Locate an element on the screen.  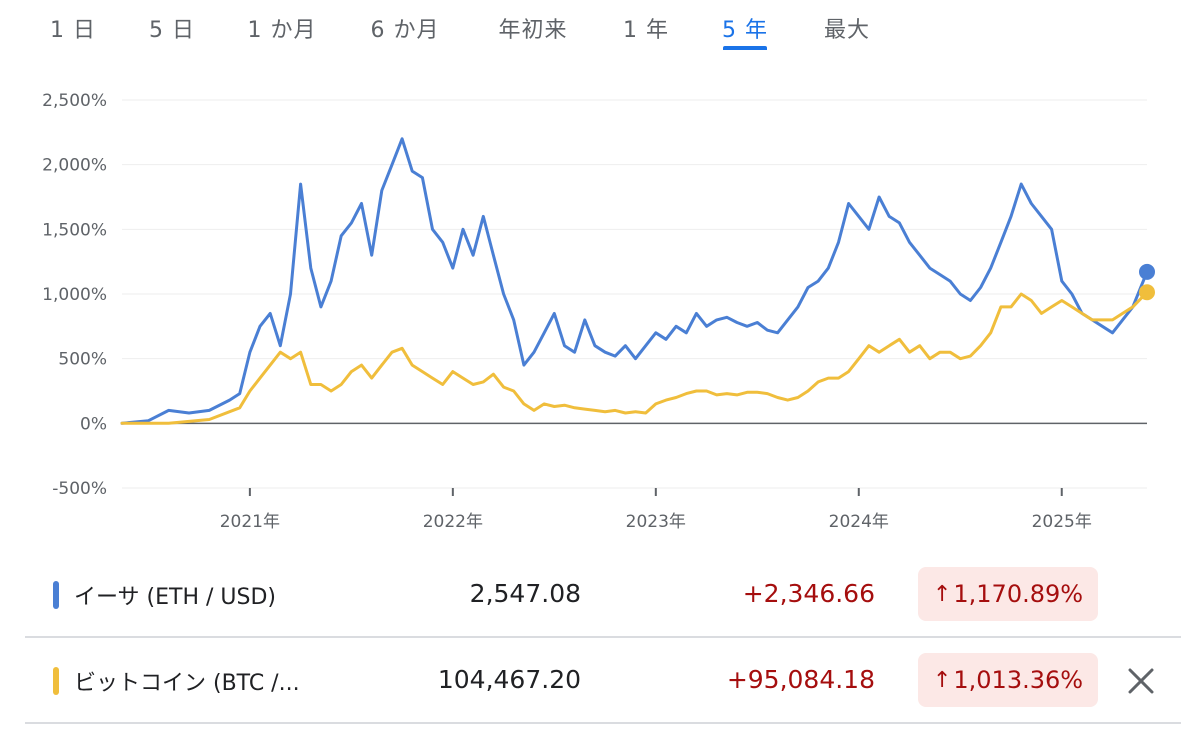
x-tick-label: 2023年 is located at coordinates (656, 522).